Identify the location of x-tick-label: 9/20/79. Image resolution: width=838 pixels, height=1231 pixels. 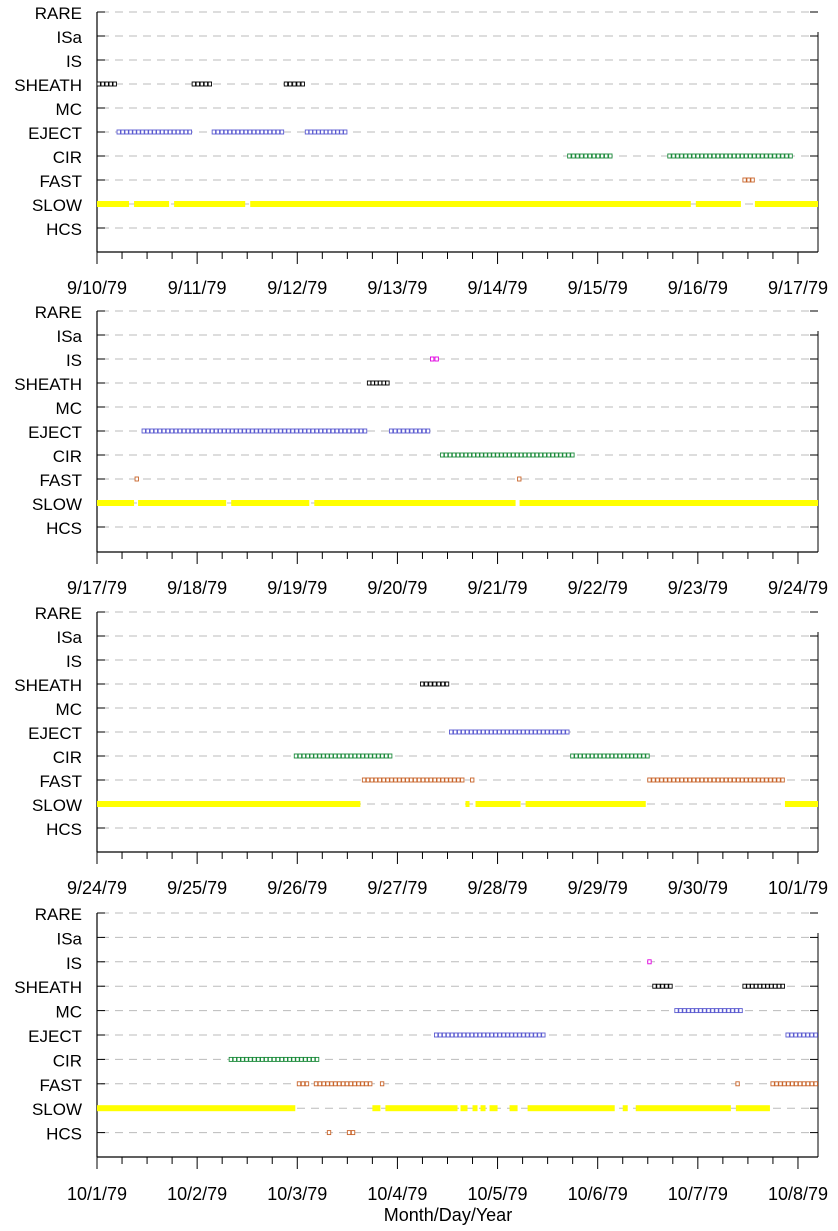
(397, 588).